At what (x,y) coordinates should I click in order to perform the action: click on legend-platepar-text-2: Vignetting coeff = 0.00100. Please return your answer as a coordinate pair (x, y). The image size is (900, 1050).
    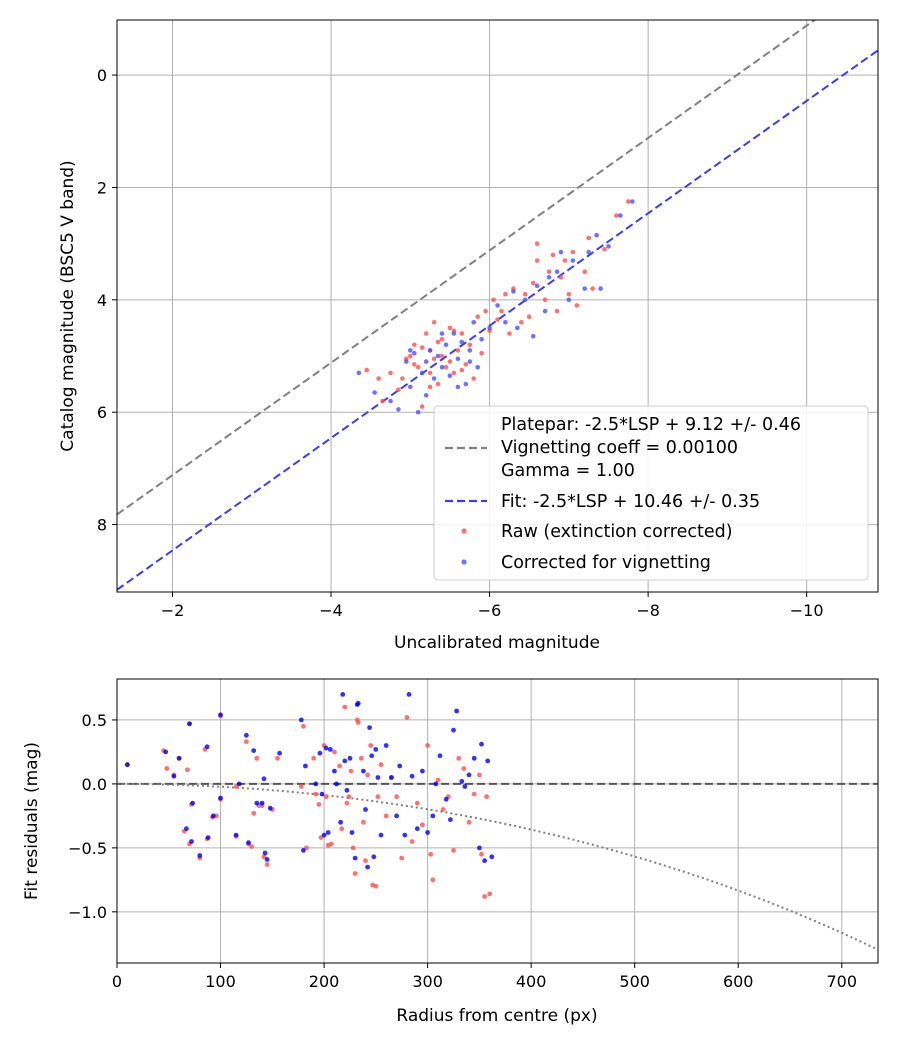
    Looking at the image, I should click on (619, 448).